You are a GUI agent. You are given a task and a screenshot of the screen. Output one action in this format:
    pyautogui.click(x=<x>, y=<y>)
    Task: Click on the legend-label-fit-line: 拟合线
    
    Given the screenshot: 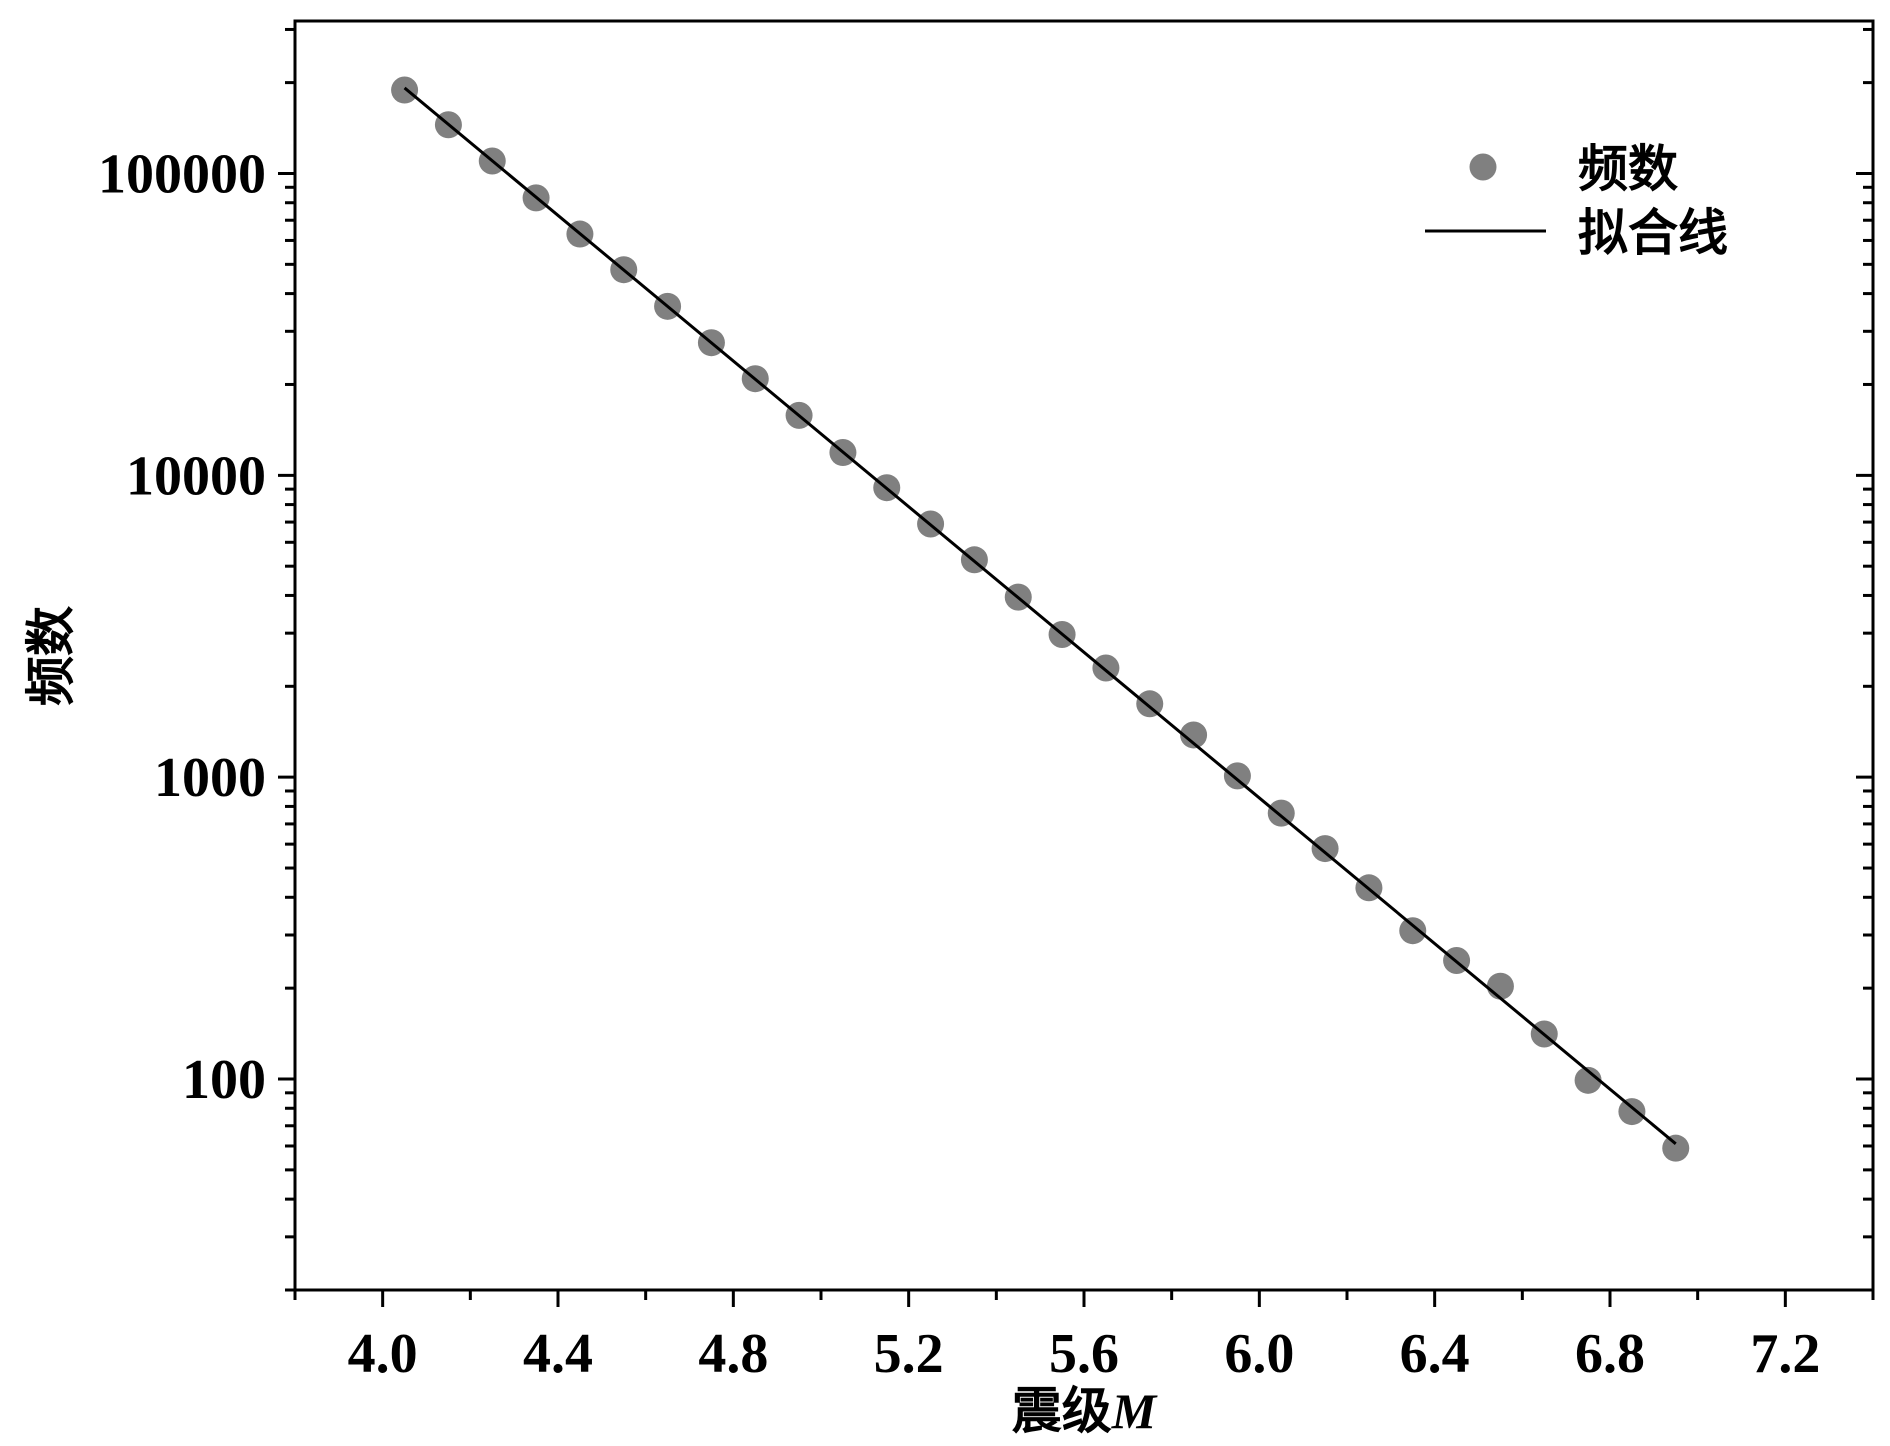 What is the action you would take?
    pyautogui.click(x=1653, y=233)
    